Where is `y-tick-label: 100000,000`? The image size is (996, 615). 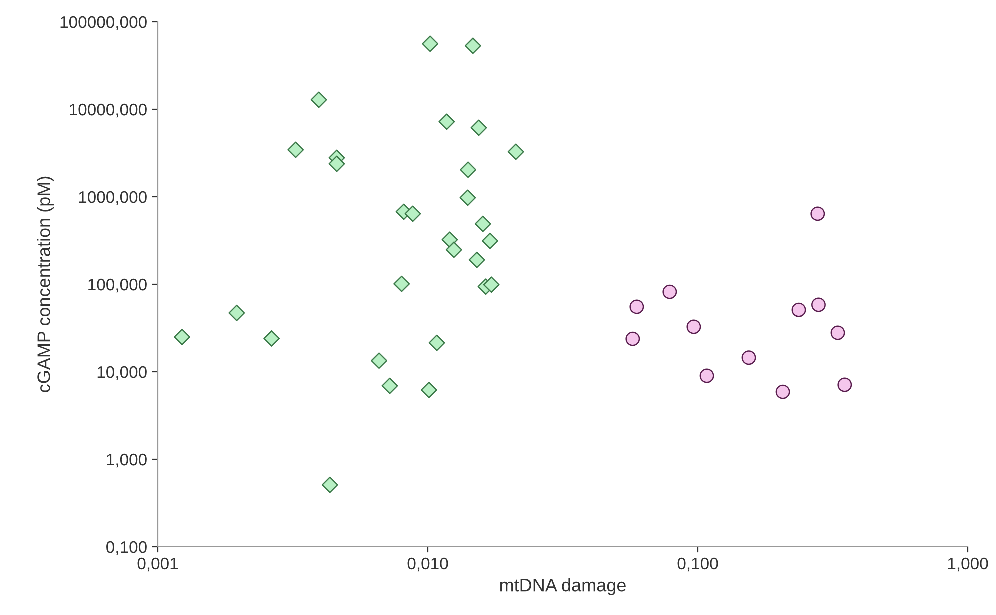
y-tick-label: 100000,000 is located at coordinates (103, 23).